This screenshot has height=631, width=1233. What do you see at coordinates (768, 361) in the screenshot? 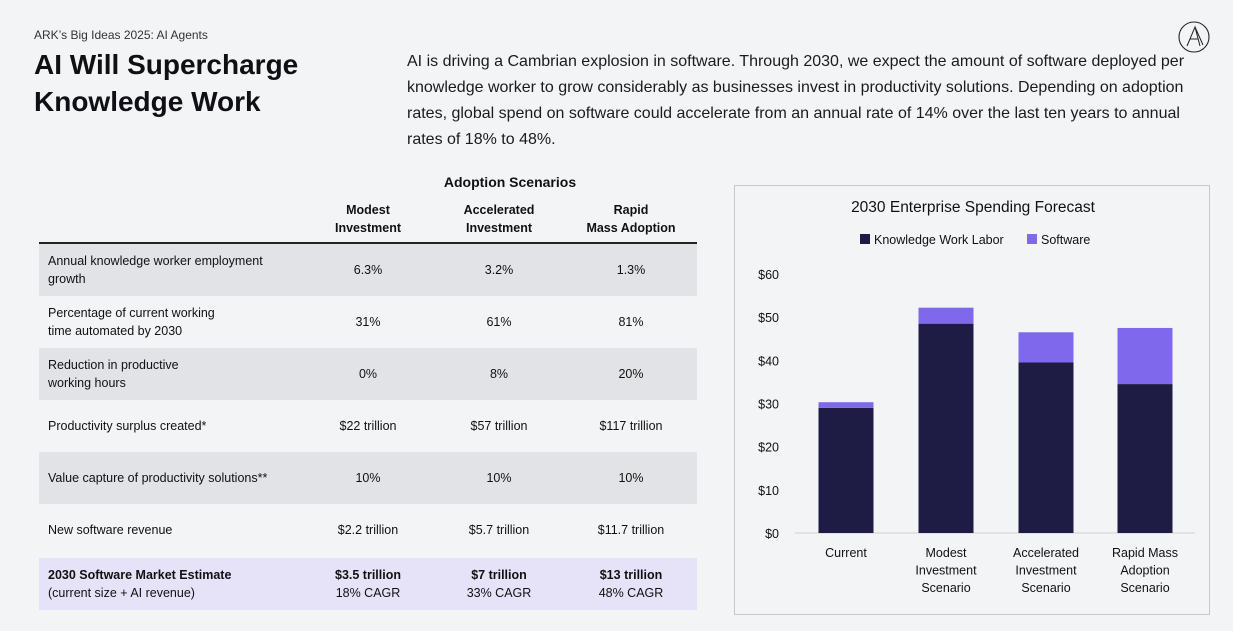
I see `y-tick-label: $40` at bounding box center [768, 361].